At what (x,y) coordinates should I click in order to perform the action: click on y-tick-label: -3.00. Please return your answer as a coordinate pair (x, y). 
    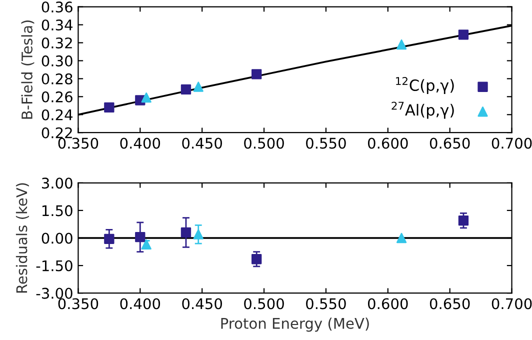
    Looking at the image, I should click on (54, 293).